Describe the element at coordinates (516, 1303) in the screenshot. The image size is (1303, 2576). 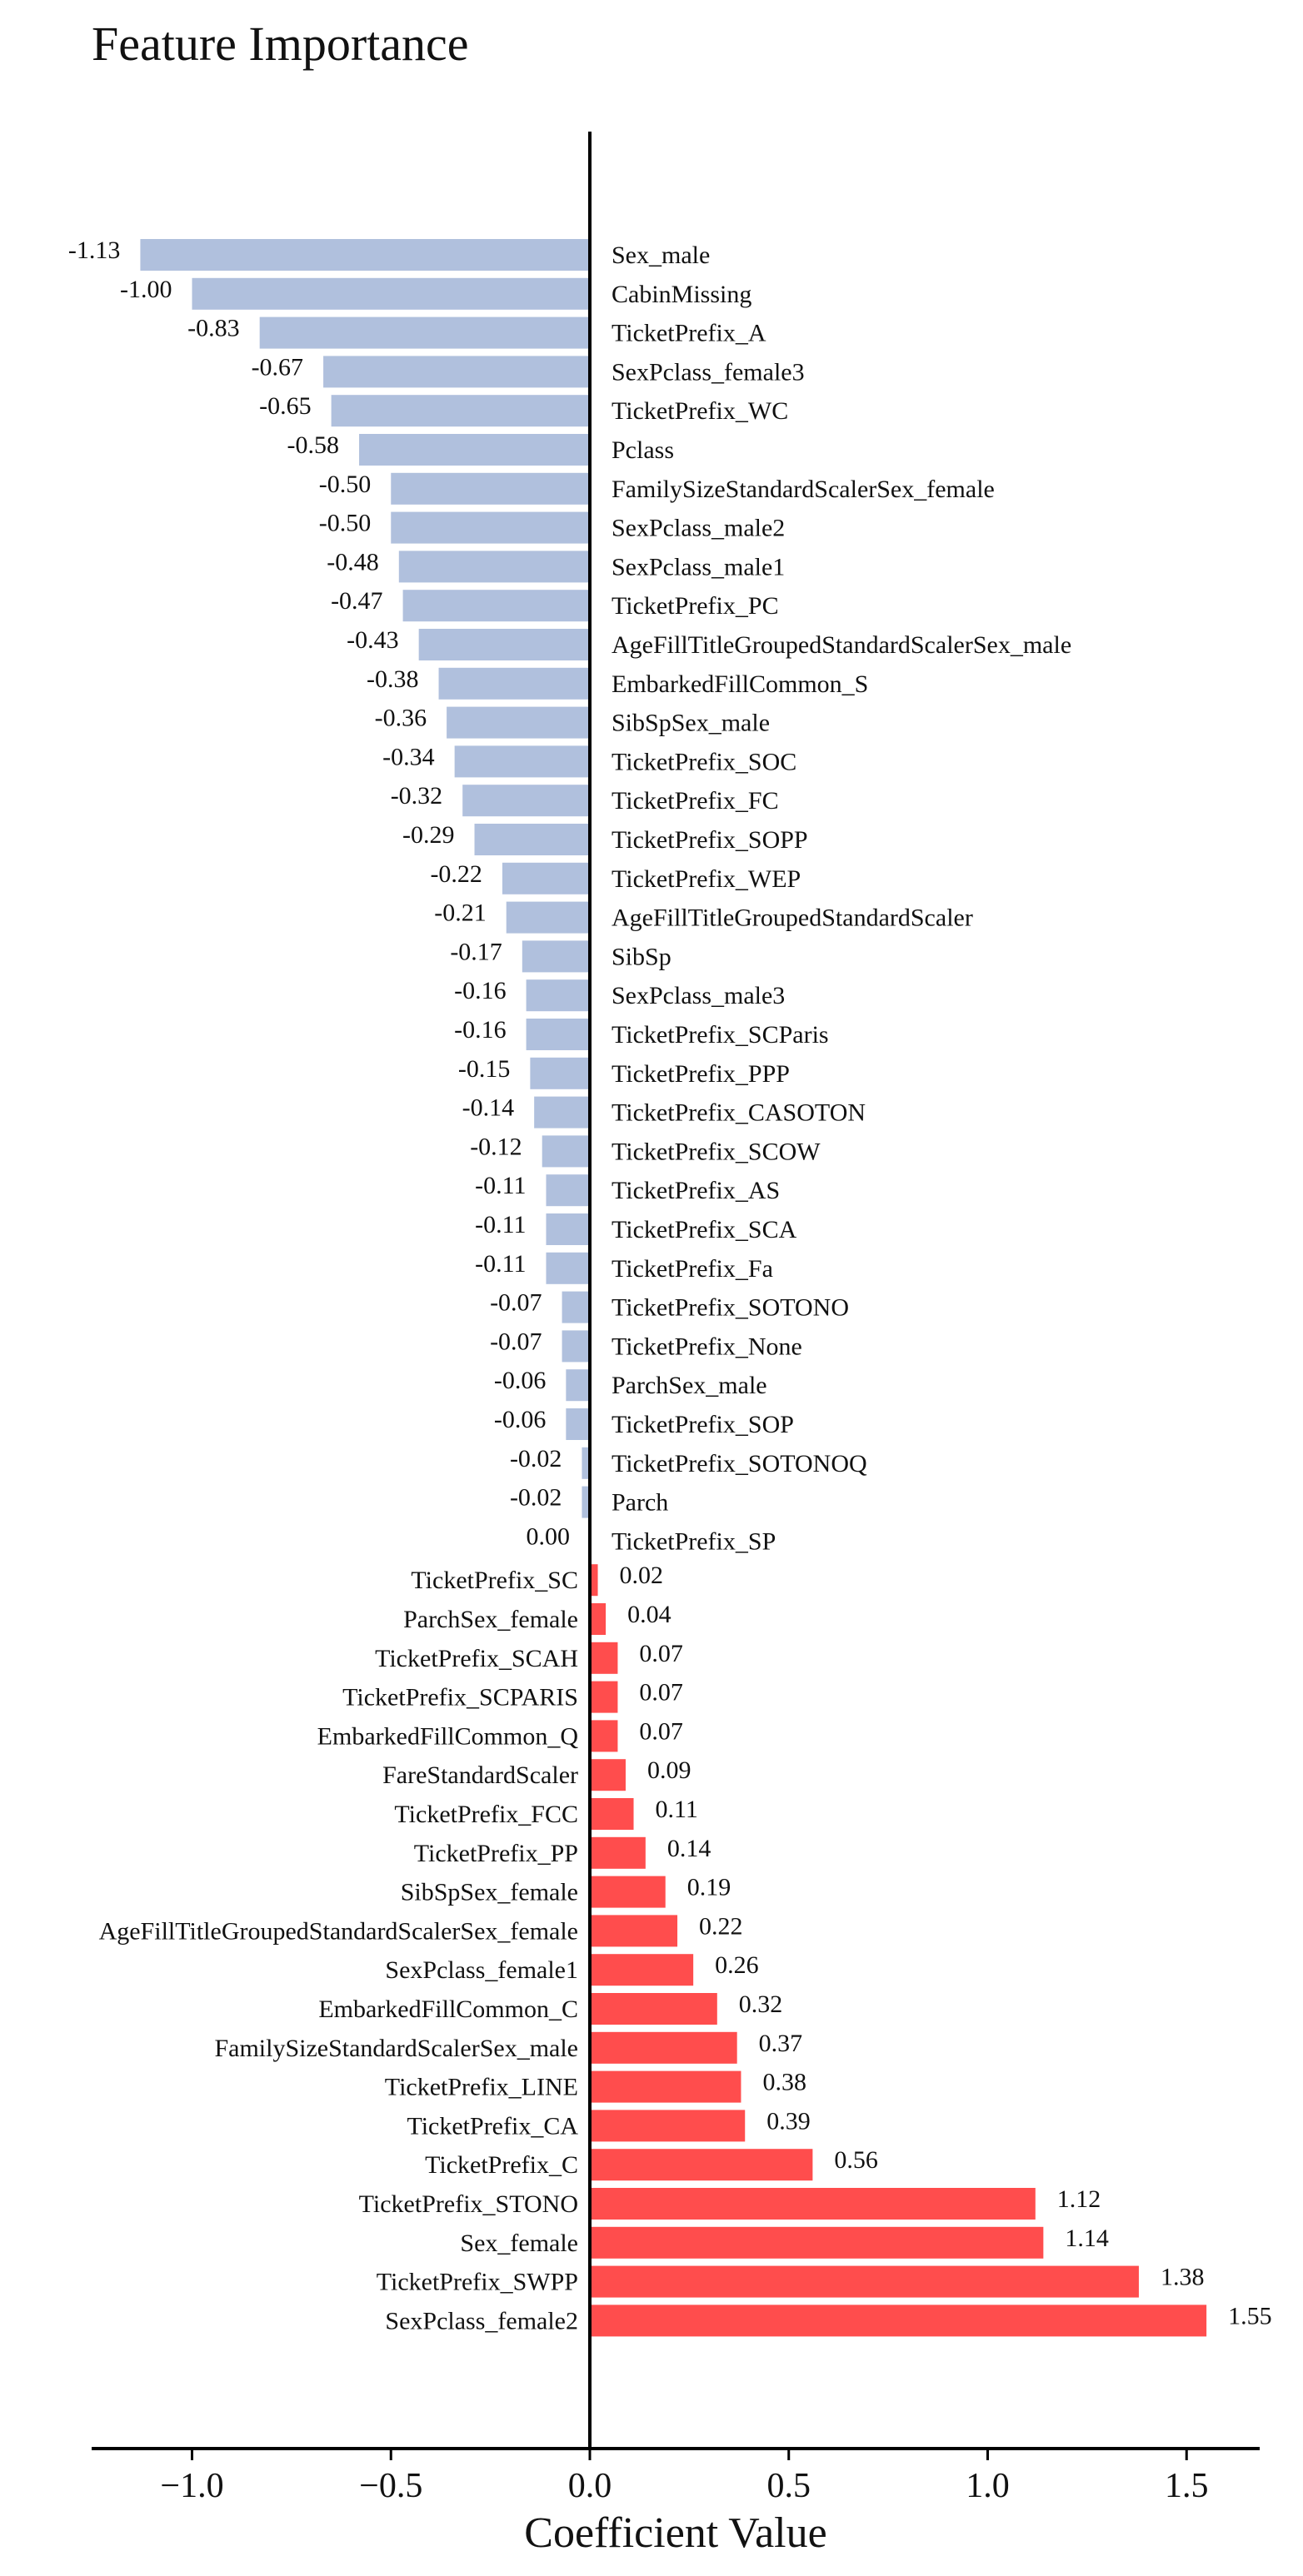
I see `value-label: -0.07` at that location.